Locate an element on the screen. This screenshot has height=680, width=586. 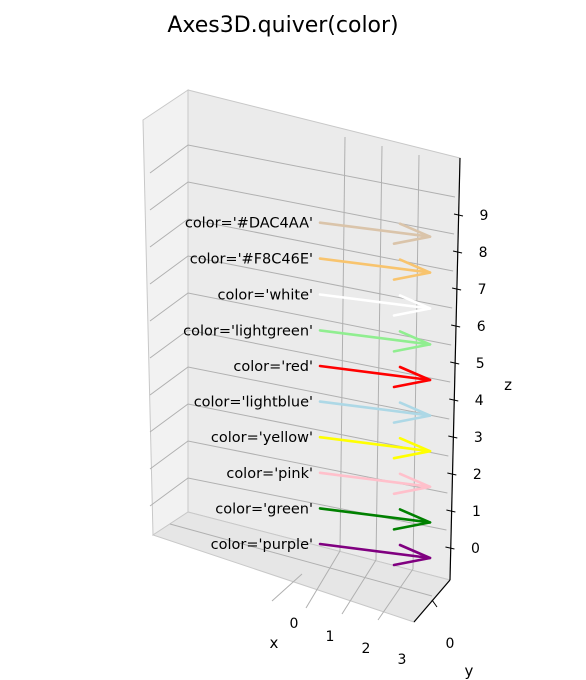
y-axis-line is located at coordinates (432, 601).